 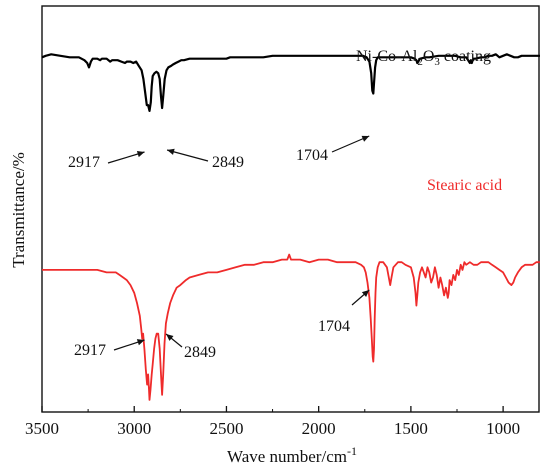 I want to click on annotation-arrow-line, so click(x=187, y=155).